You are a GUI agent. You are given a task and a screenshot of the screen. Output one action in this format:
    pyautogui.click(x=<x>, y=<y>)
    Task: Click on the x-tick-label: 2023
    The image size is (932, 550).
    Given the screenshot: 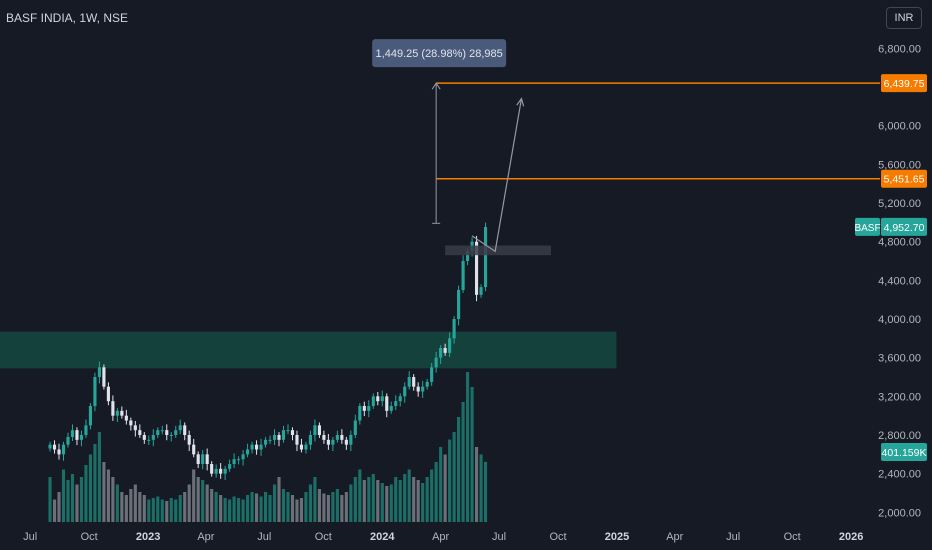 What is the action you would take?
    pyautogui.click(x=148, y=537)
    